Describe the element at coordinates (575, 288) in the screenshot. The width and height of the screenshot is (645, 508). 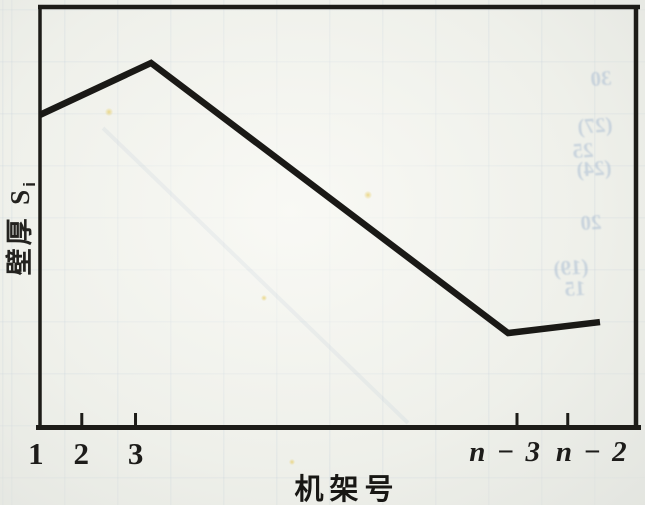
I see `bleed-through-text: 15` at that location.